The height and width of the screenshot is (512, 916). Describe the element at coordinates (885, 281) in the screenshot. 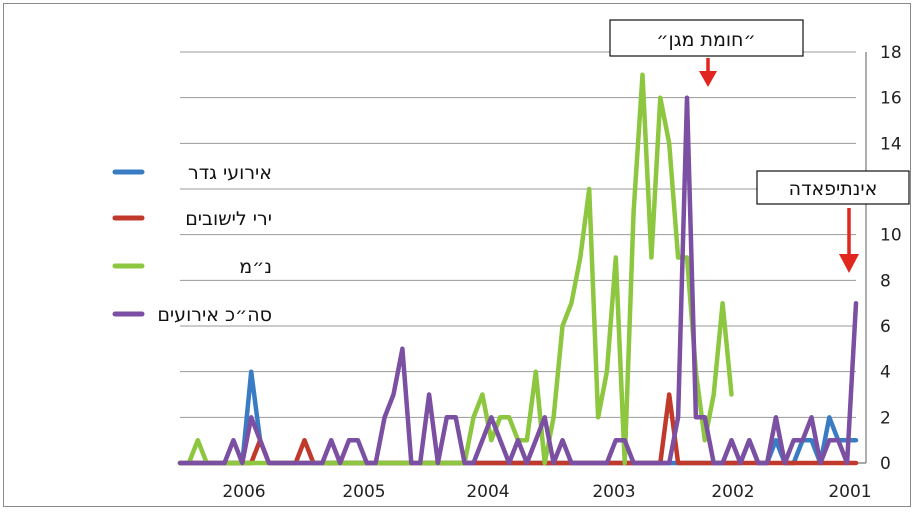

I see `y-tick-label: 8` at that location.